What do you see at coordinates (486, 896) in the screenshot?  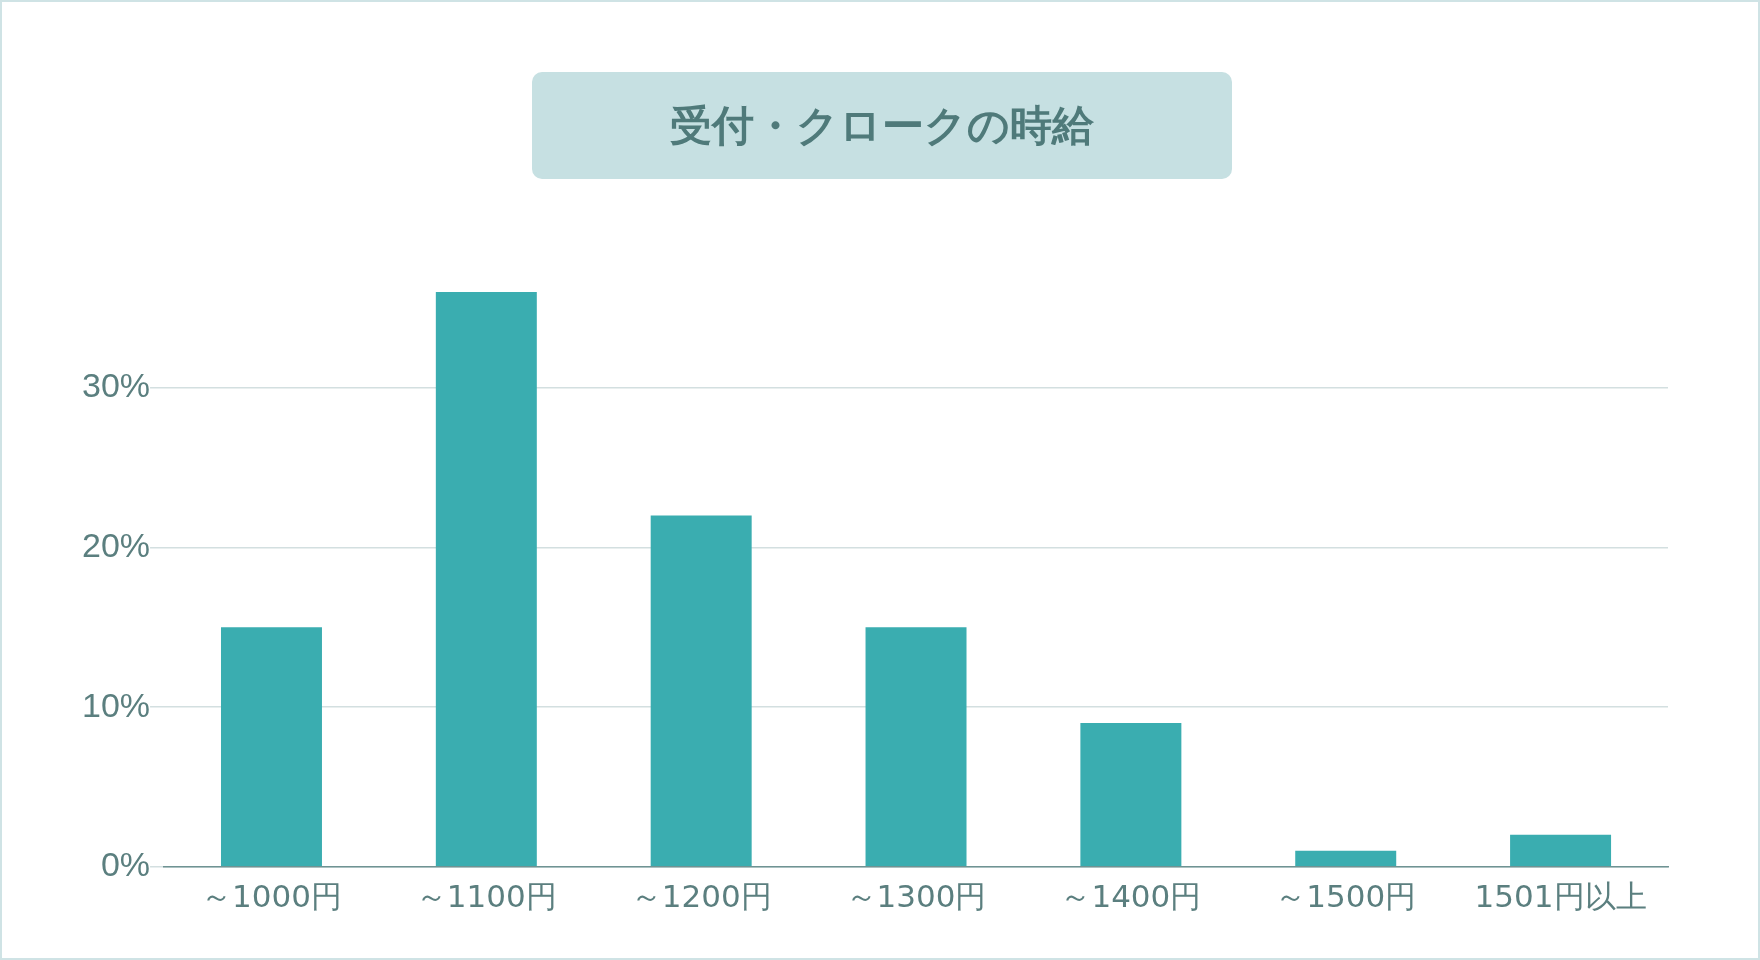 I see `x-tick-label: ～1100円` at bounding box center [486, 896].